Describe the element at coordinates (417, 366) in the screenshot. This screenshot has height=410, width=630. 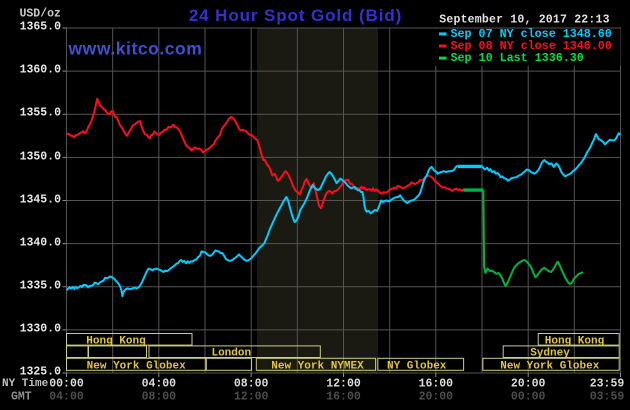
I see `svg-text: NY Globex` at that location.